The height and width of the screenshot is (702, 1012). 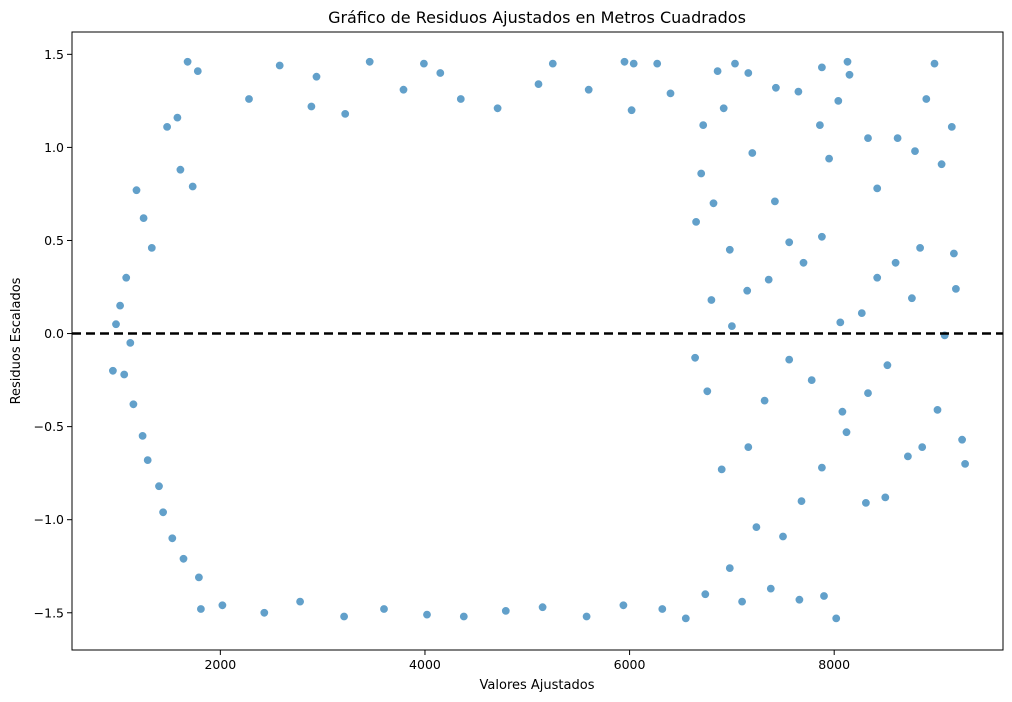 I want to click on y-tick-label: 0.5, so click(x=54, y=240).